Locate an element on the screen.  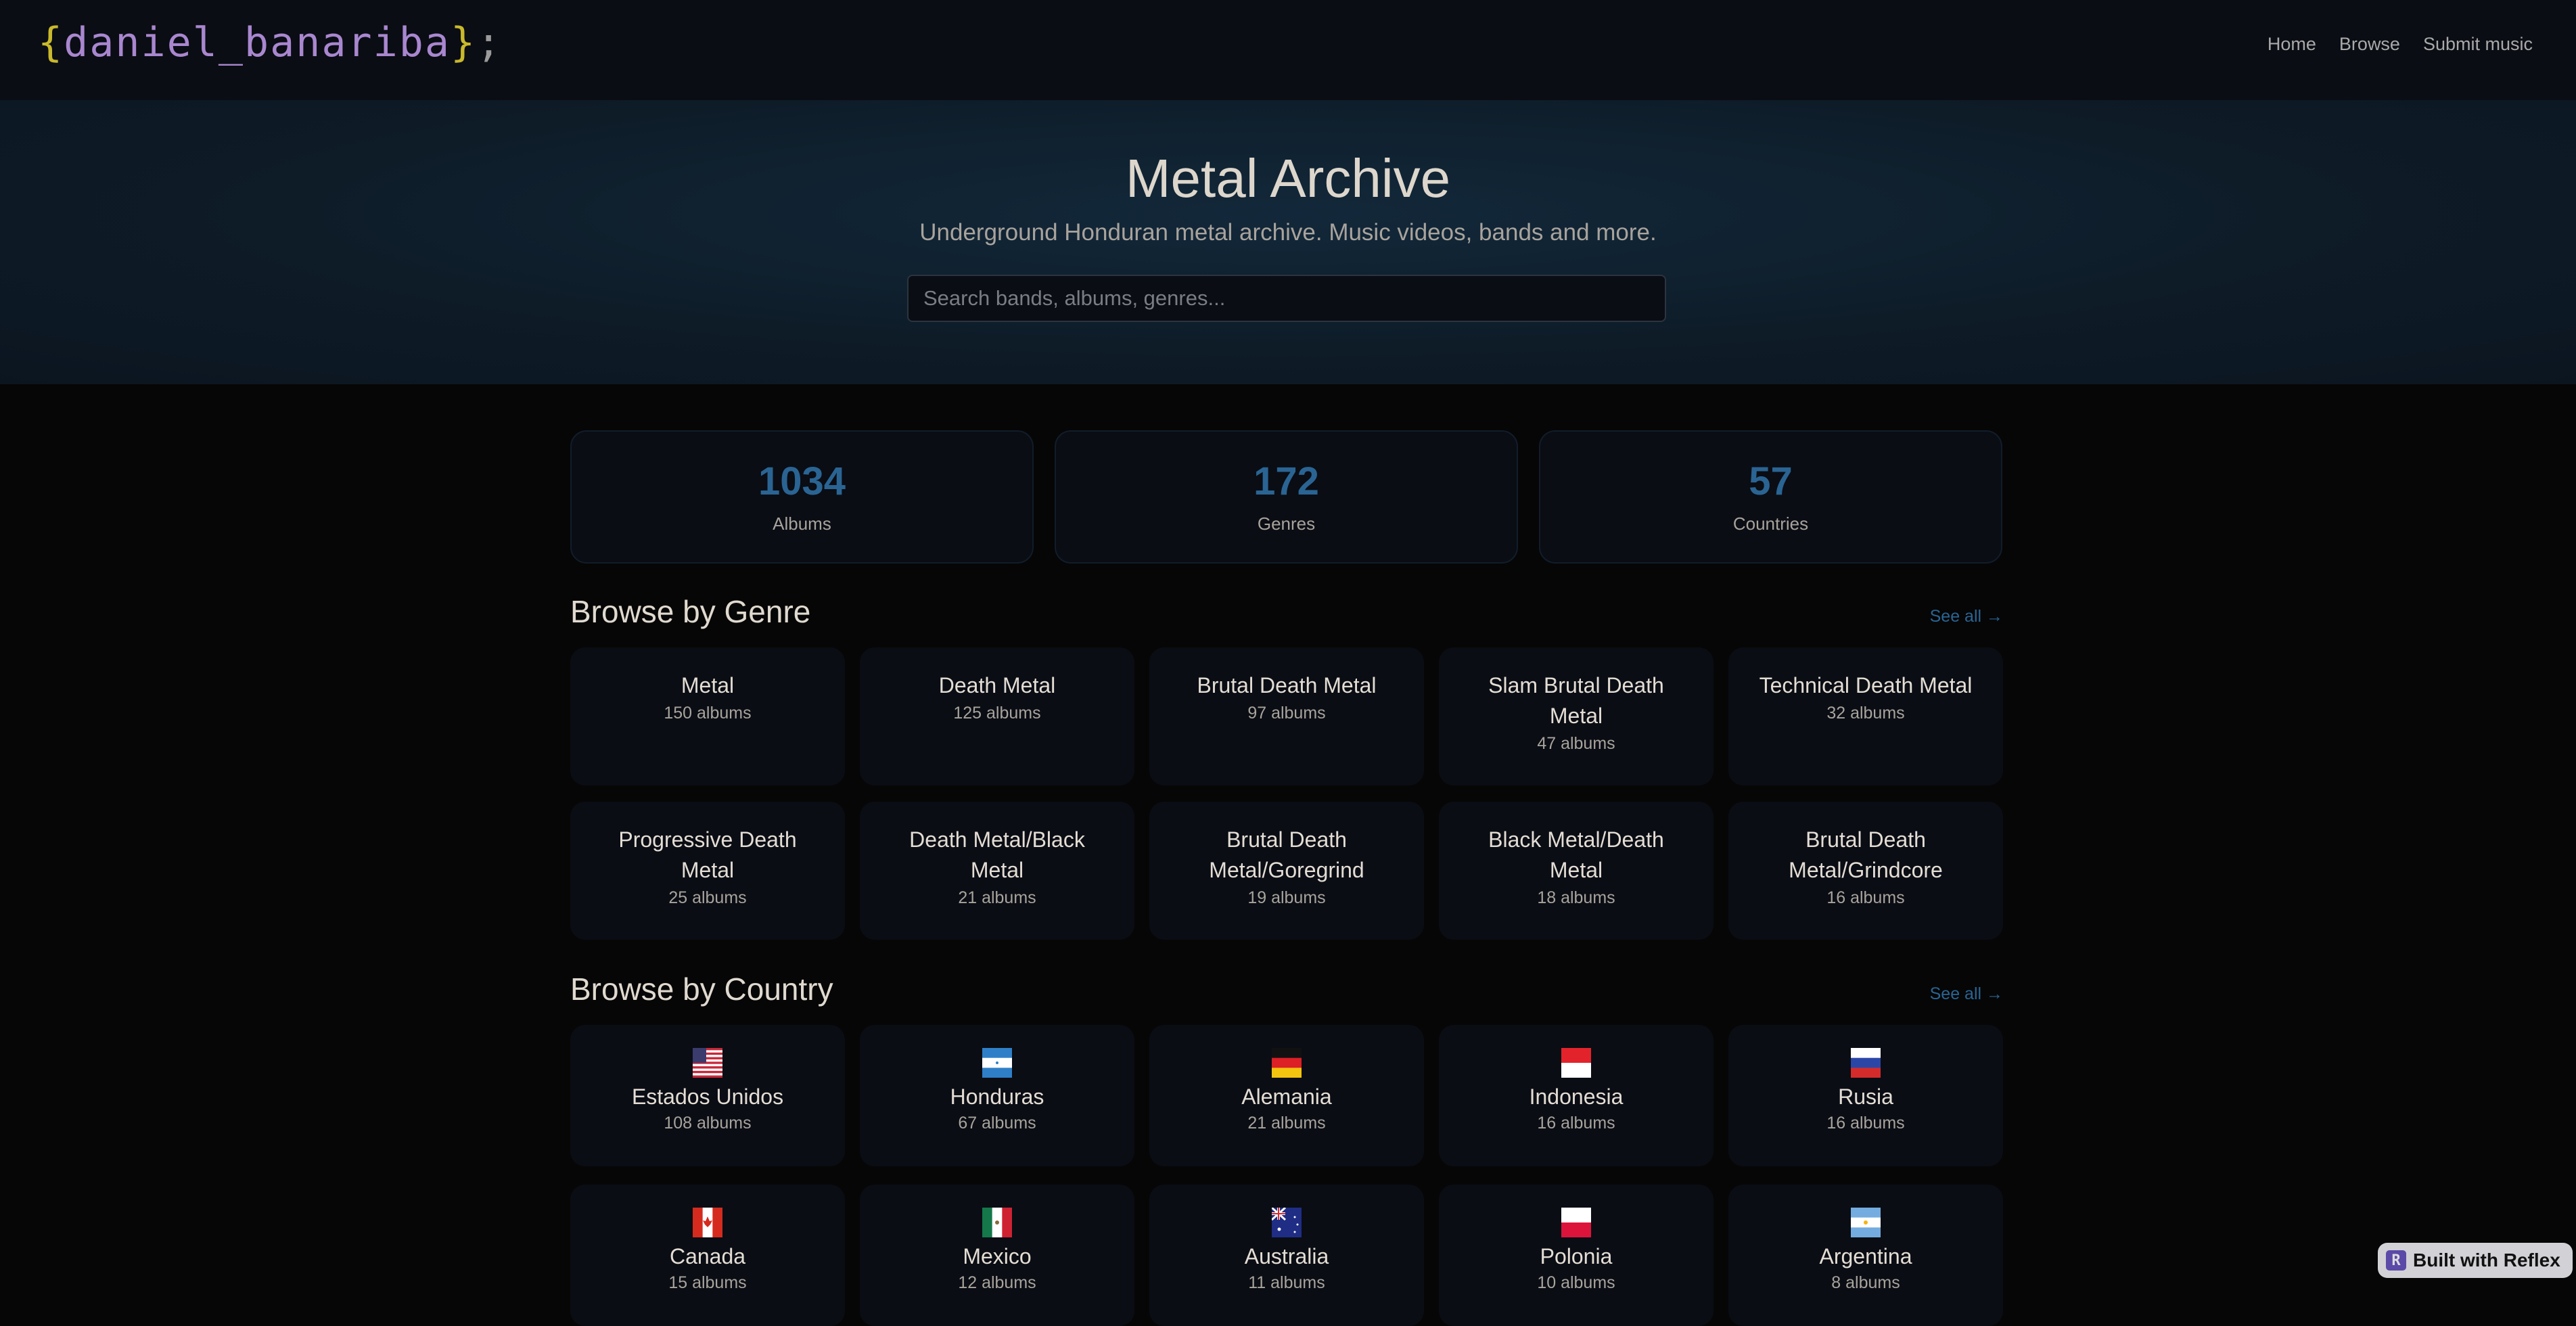
site-logo: {daniel_banariba}; is located at coordinates (270, 42).